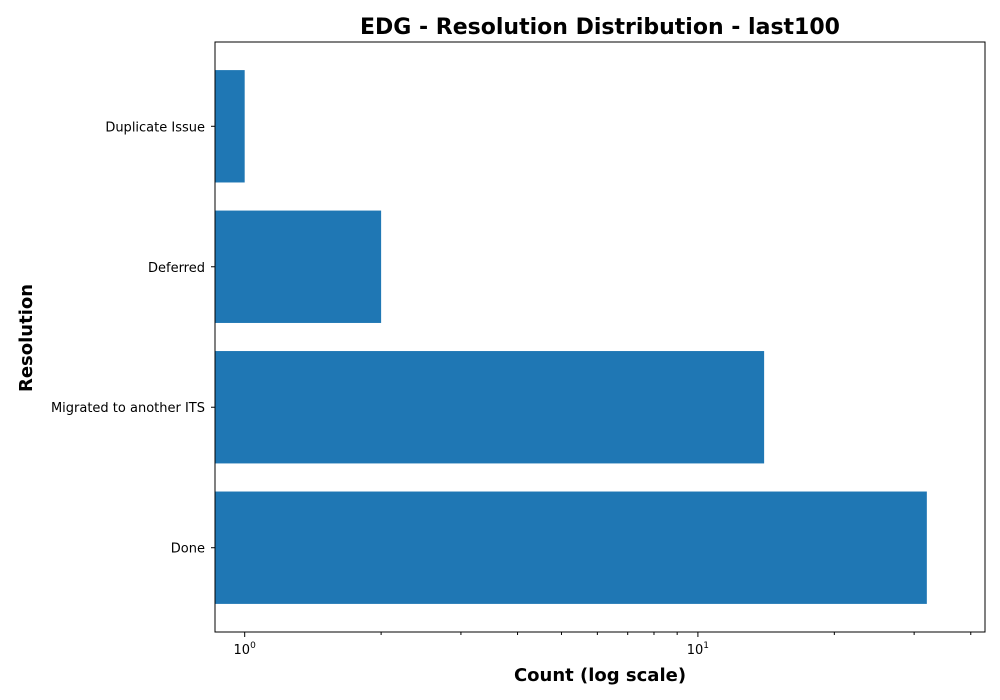 This screenshot has width=1000, height=700. Describe the element at coordinates (155, 127) in the screenshot. I see `y-tick-label: Duplicate Issue` at that location.